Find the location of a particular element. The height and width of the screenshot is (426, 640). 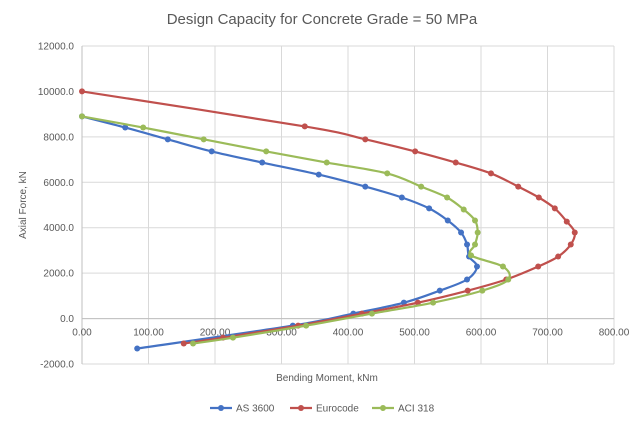

y-tick-label: 2000.0 is located at coordinates (58, 274).